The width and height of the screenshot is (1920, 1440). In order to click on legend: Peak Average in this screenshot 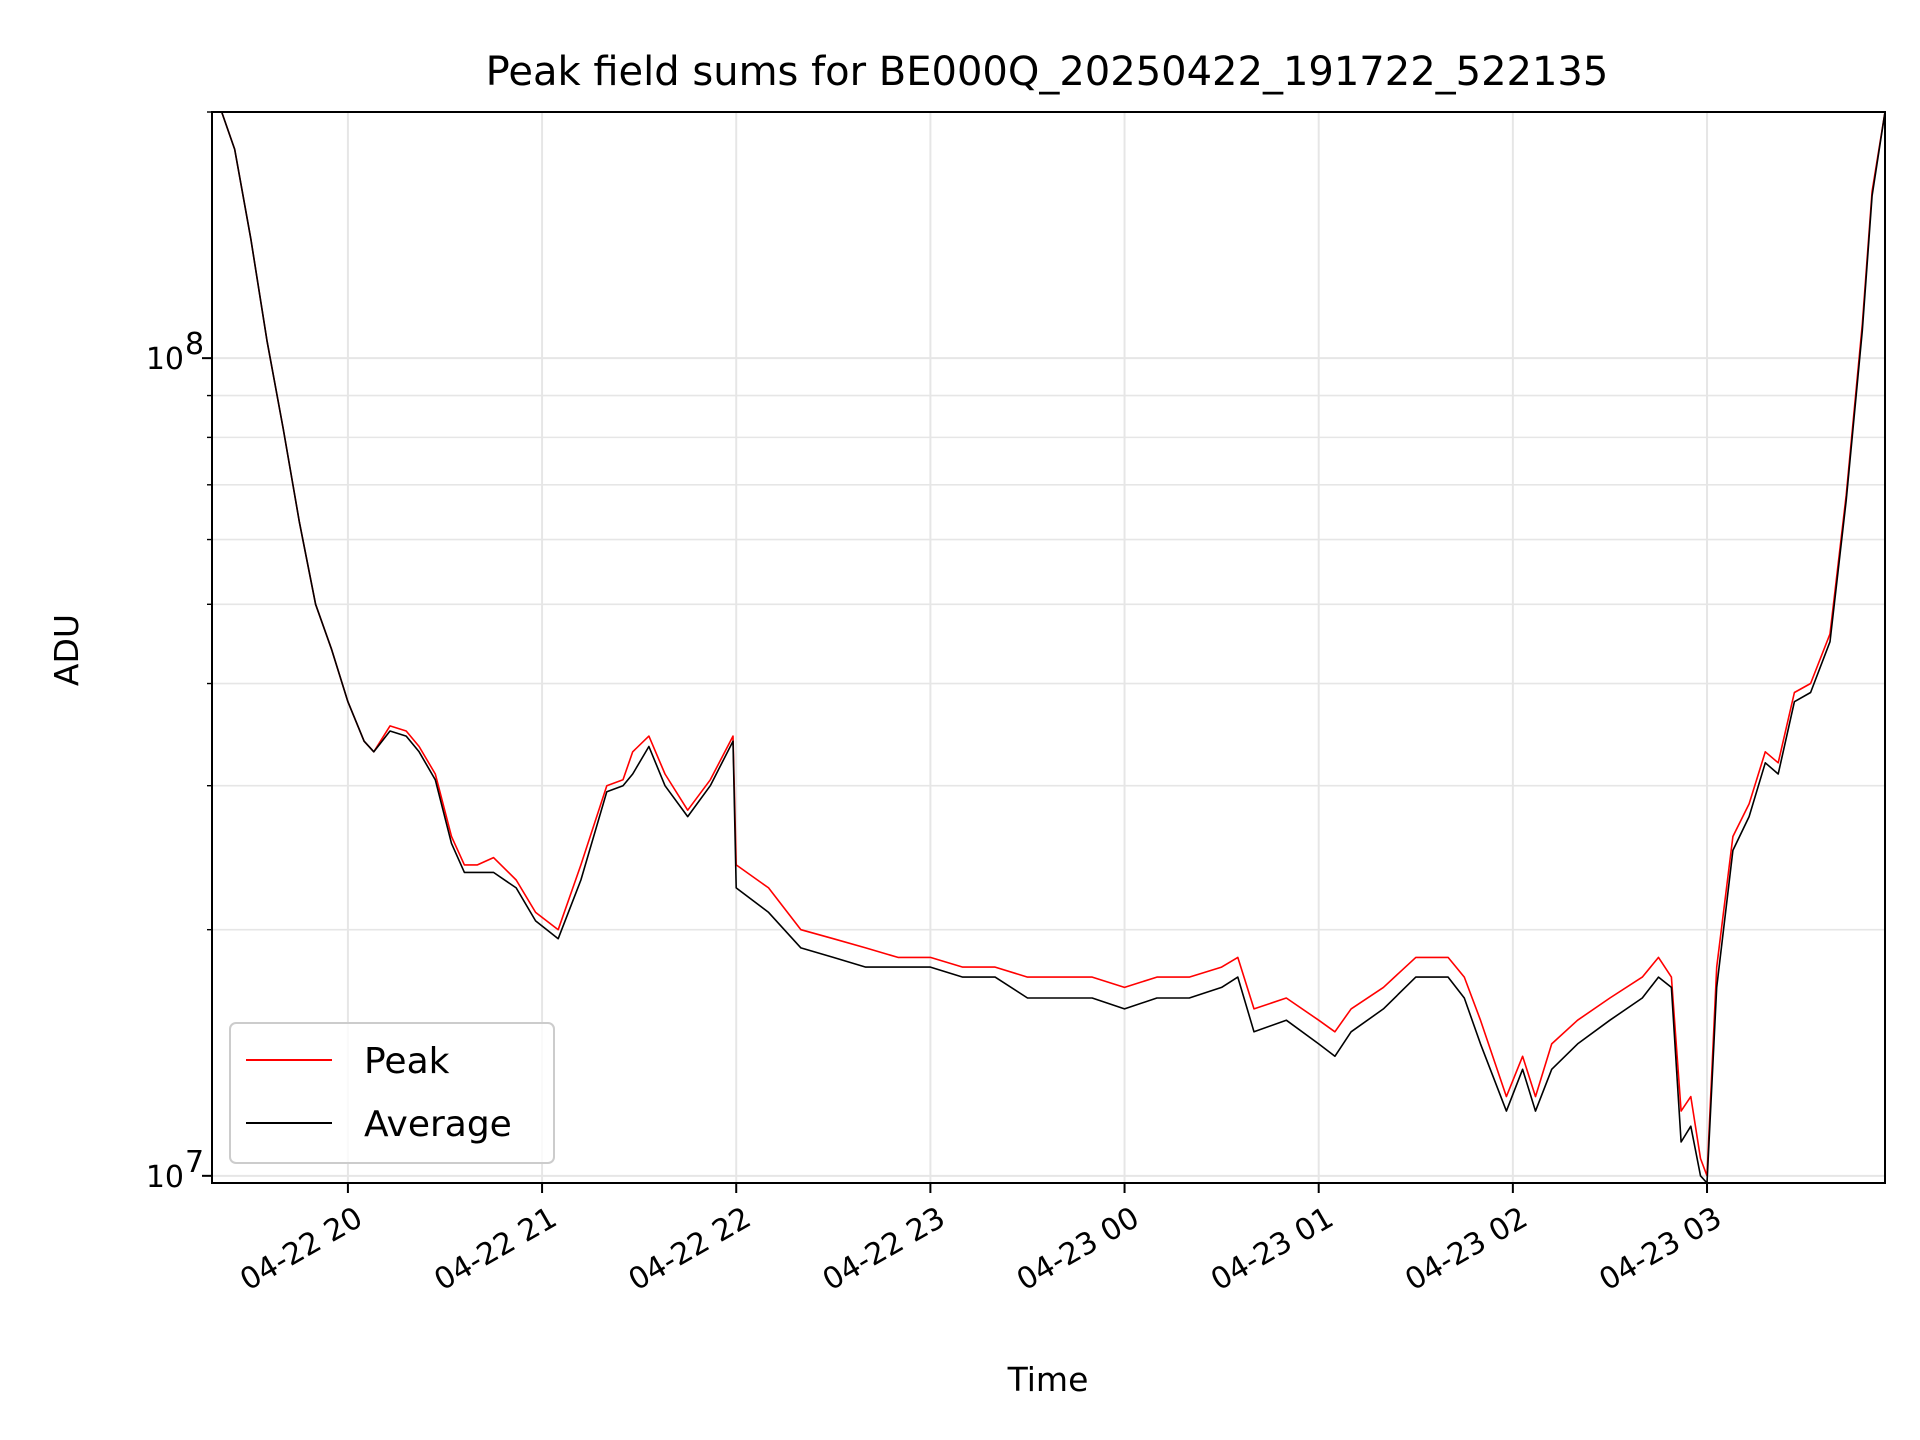, I will do `click(392, 1093)`.